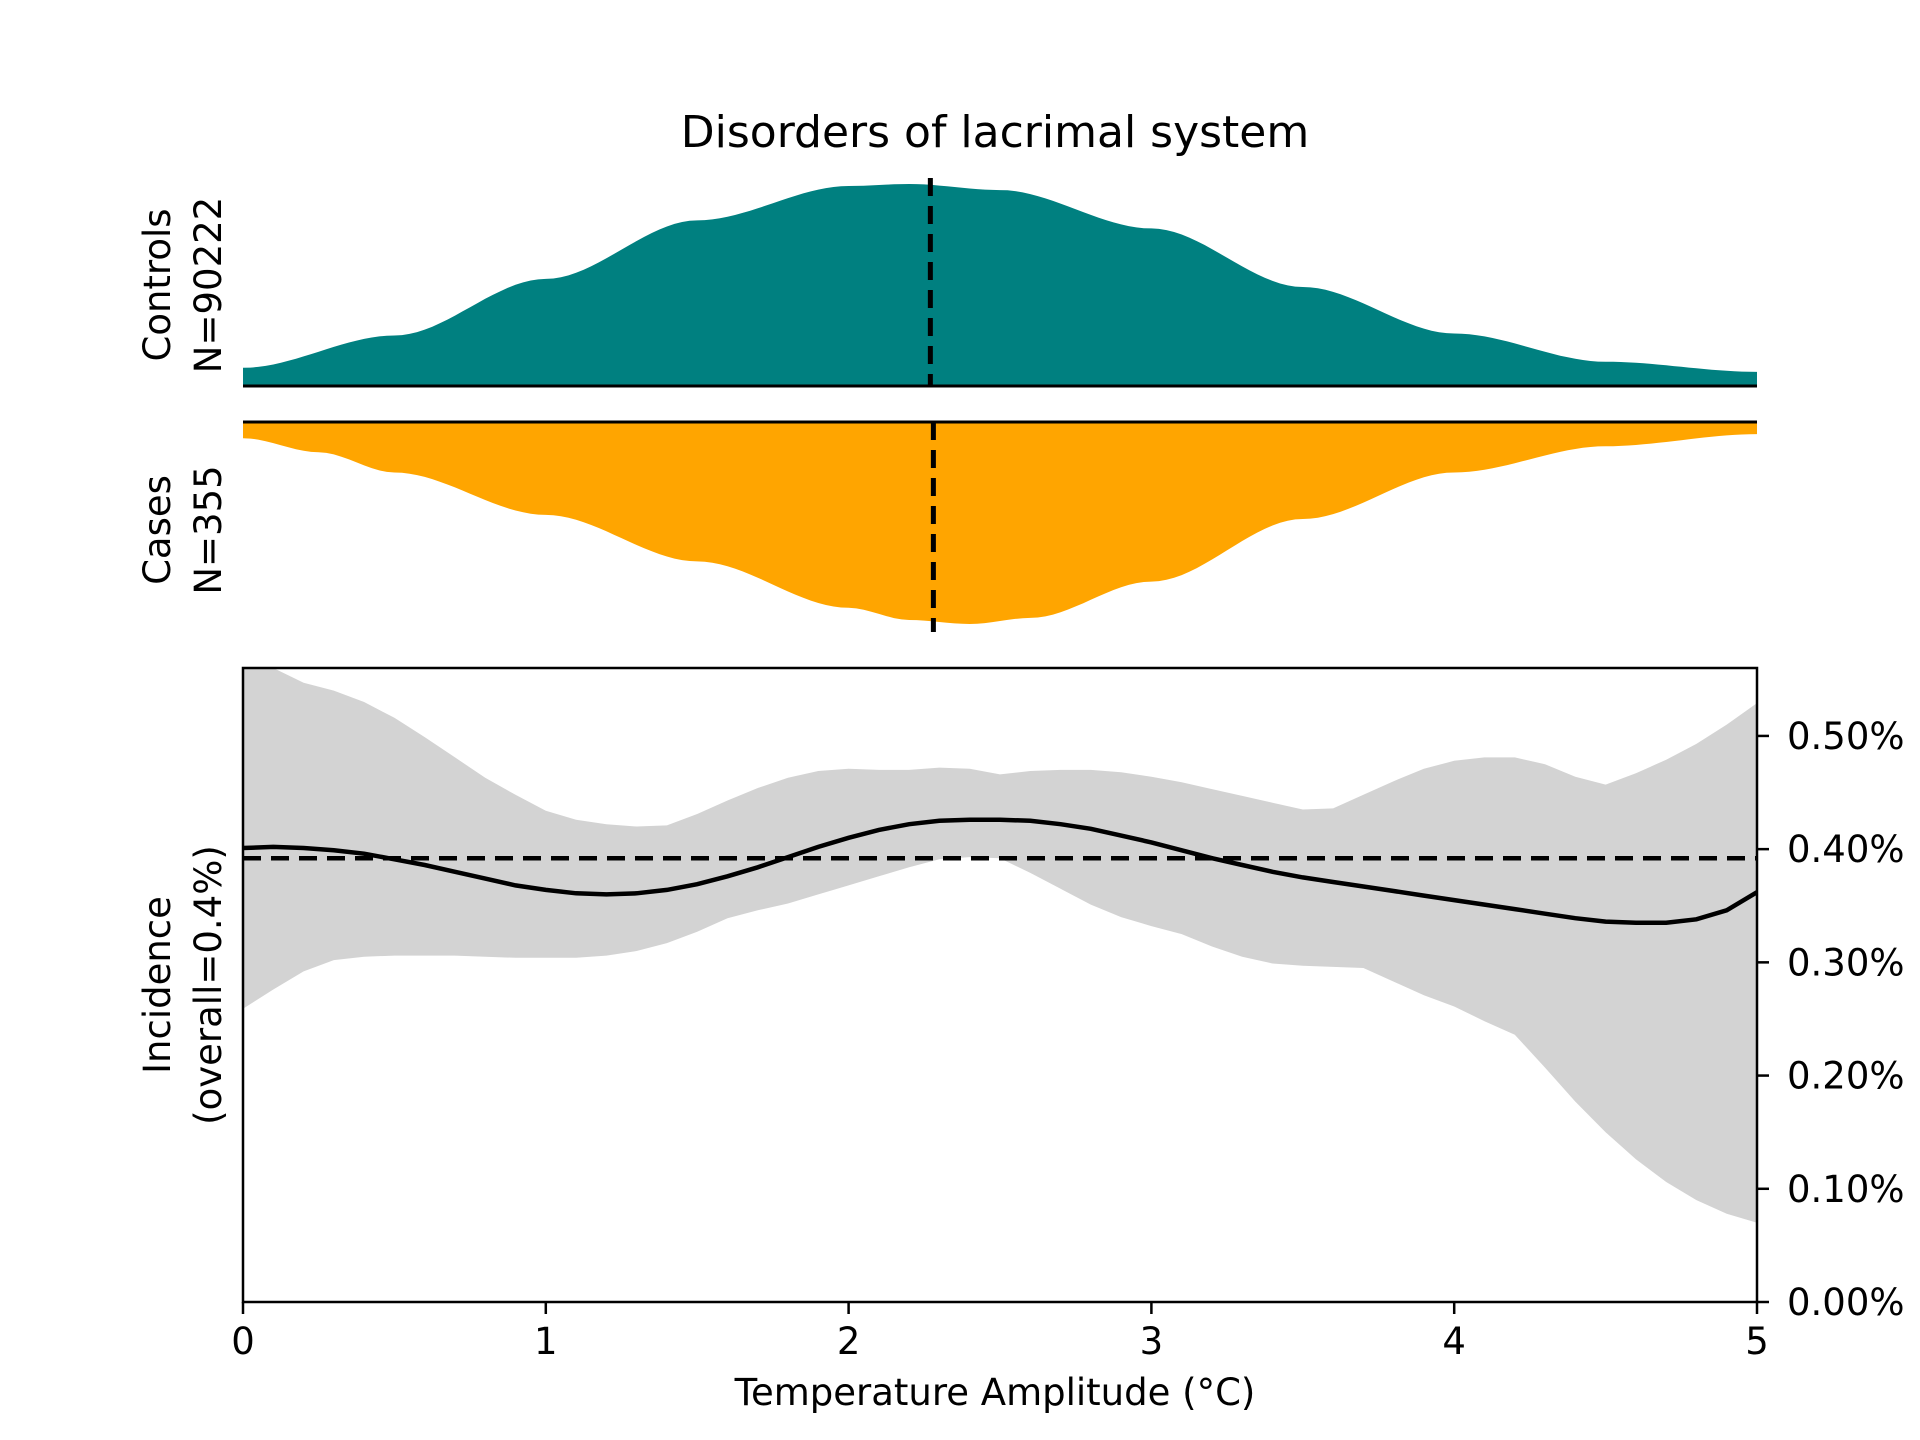 The height and width of the screenshot is (1440, 1920). Describe the element at coordinates (208, 985) in the screenshot. I see `y-axis-label-overall: (overall=0.4%)` at that location.